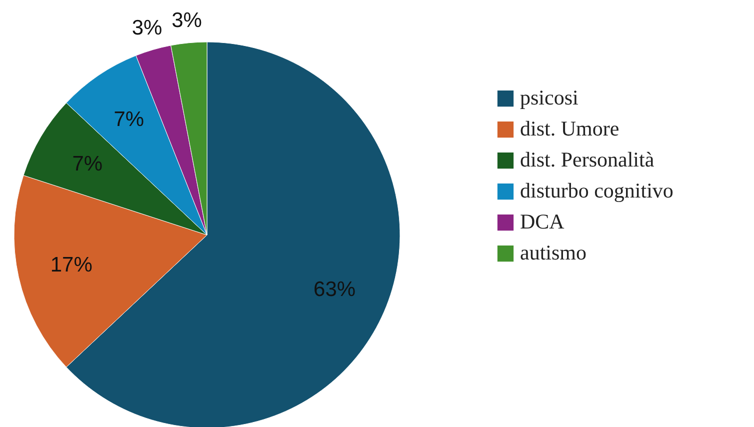 Image resolution: width=754 pixels, height=427 pixels. What do you see at coordinates (71, 264) in the screenshot?
I see `data-label: 17%` at bounding box center [71, 264].